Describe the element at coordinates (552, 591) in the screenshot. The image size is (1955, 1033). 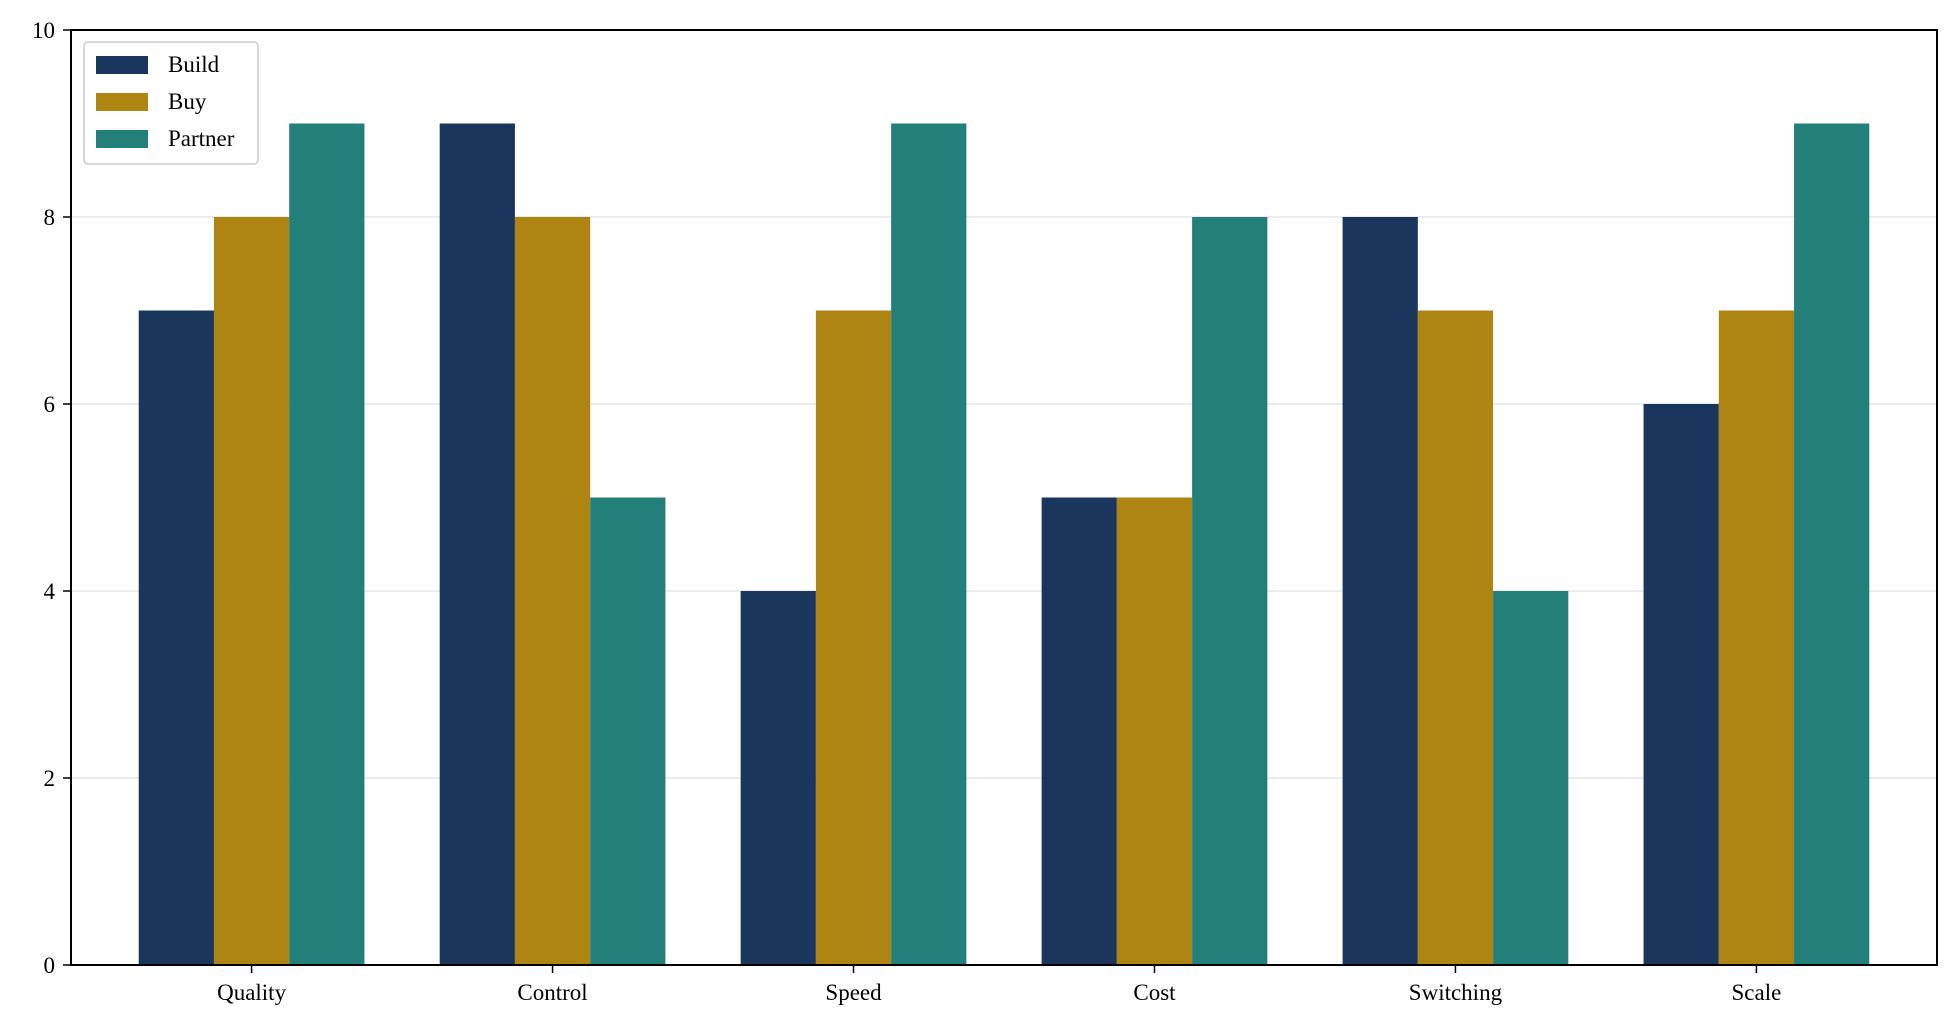
I see `bar-buy-control` at that location.